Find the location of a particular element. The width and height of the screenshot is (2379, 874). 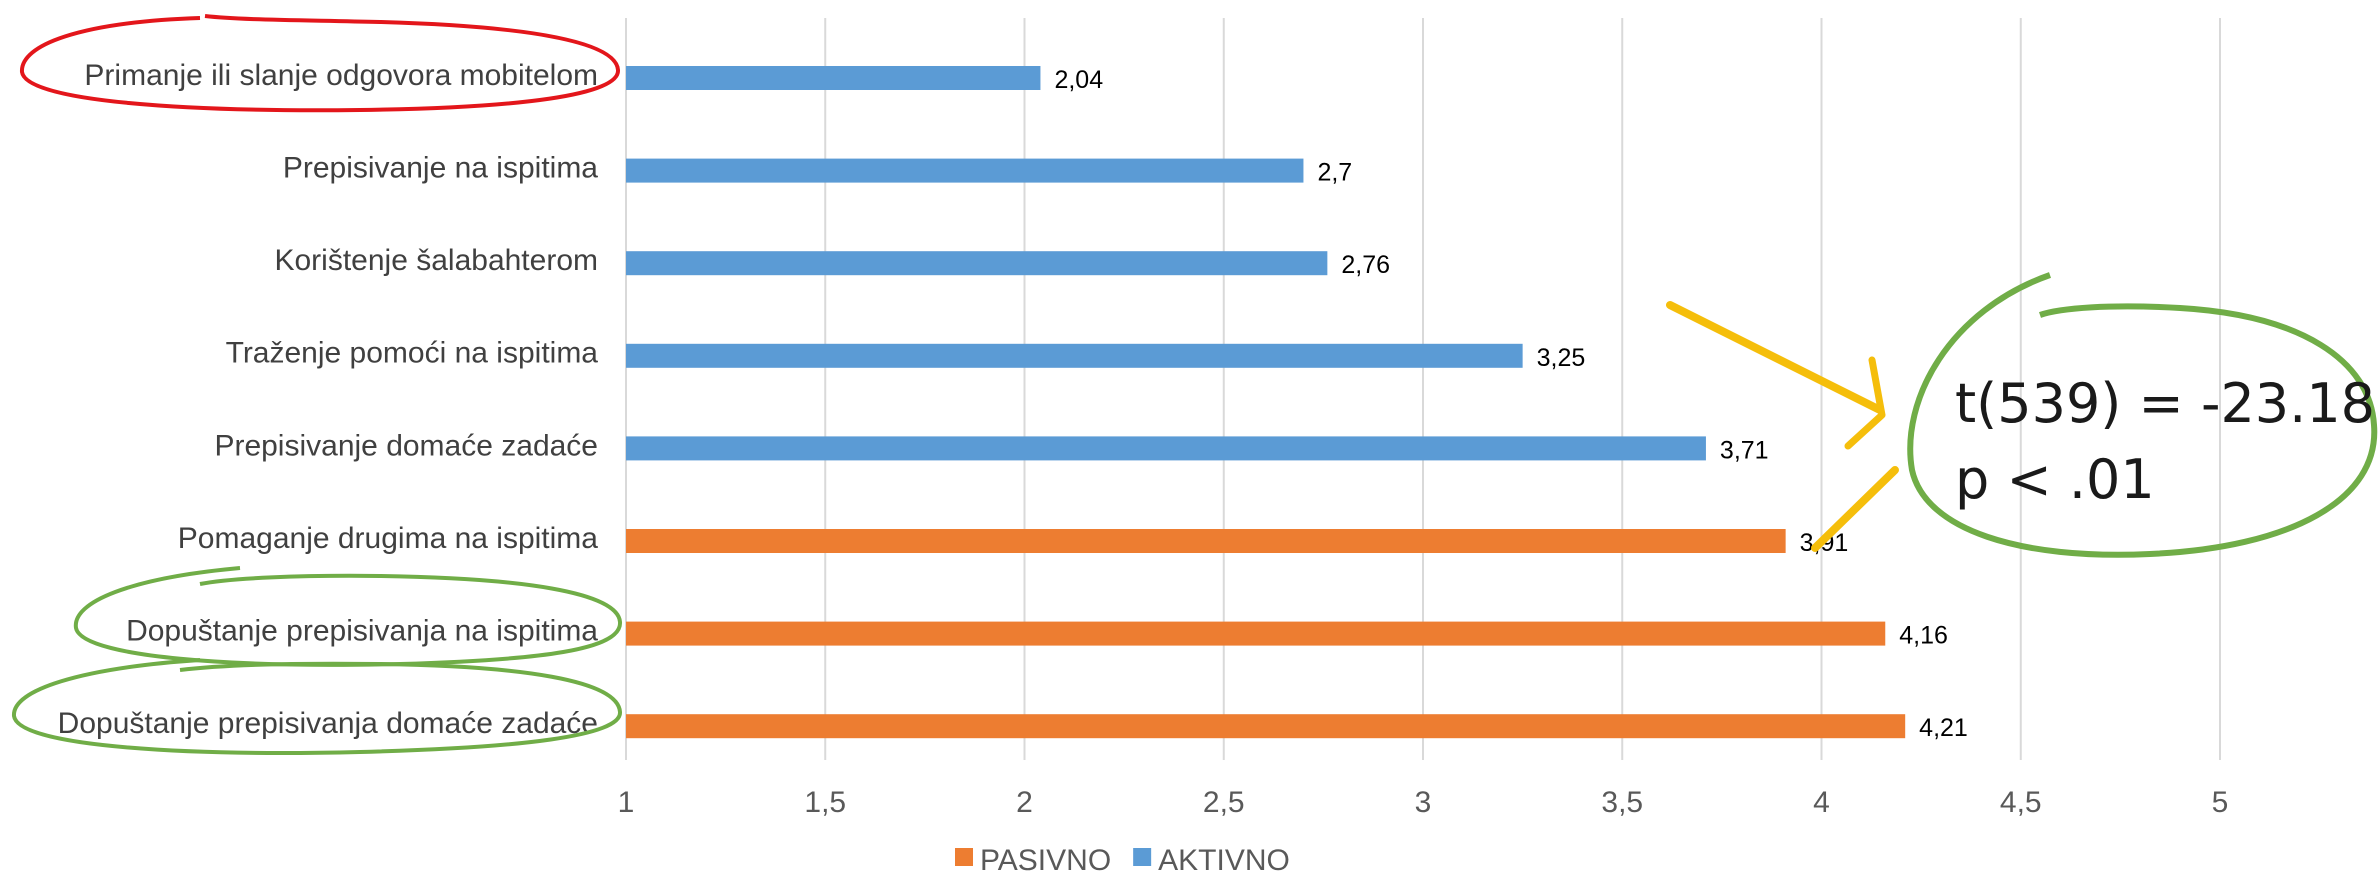

x-tick-label: 4,5 is located at coordinates (2021, 802).